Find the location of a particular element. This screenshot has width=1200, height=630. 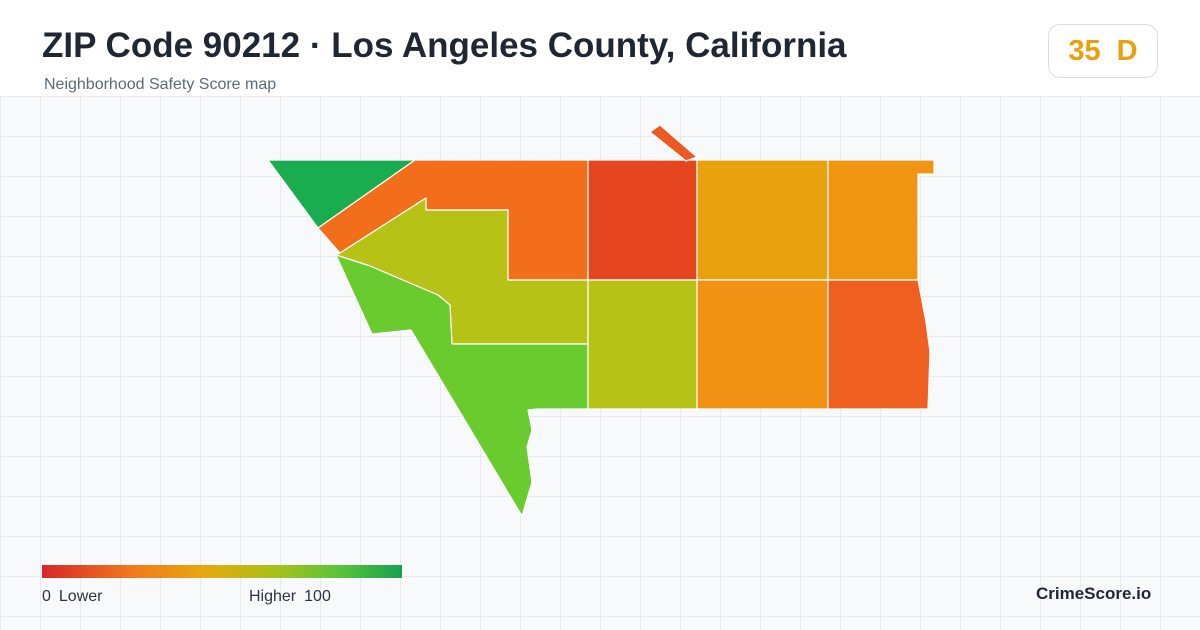

legend-max-label: Higher 100 is located at coordinates (290, 597).